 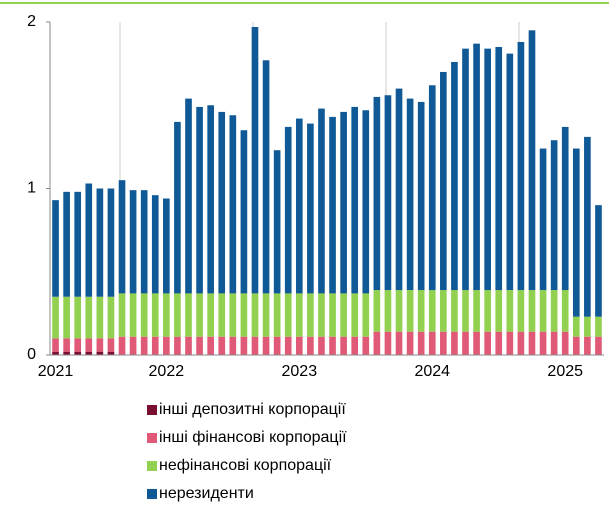 I want to click on x-tick-label: 2024, so click(x=432, y=371).